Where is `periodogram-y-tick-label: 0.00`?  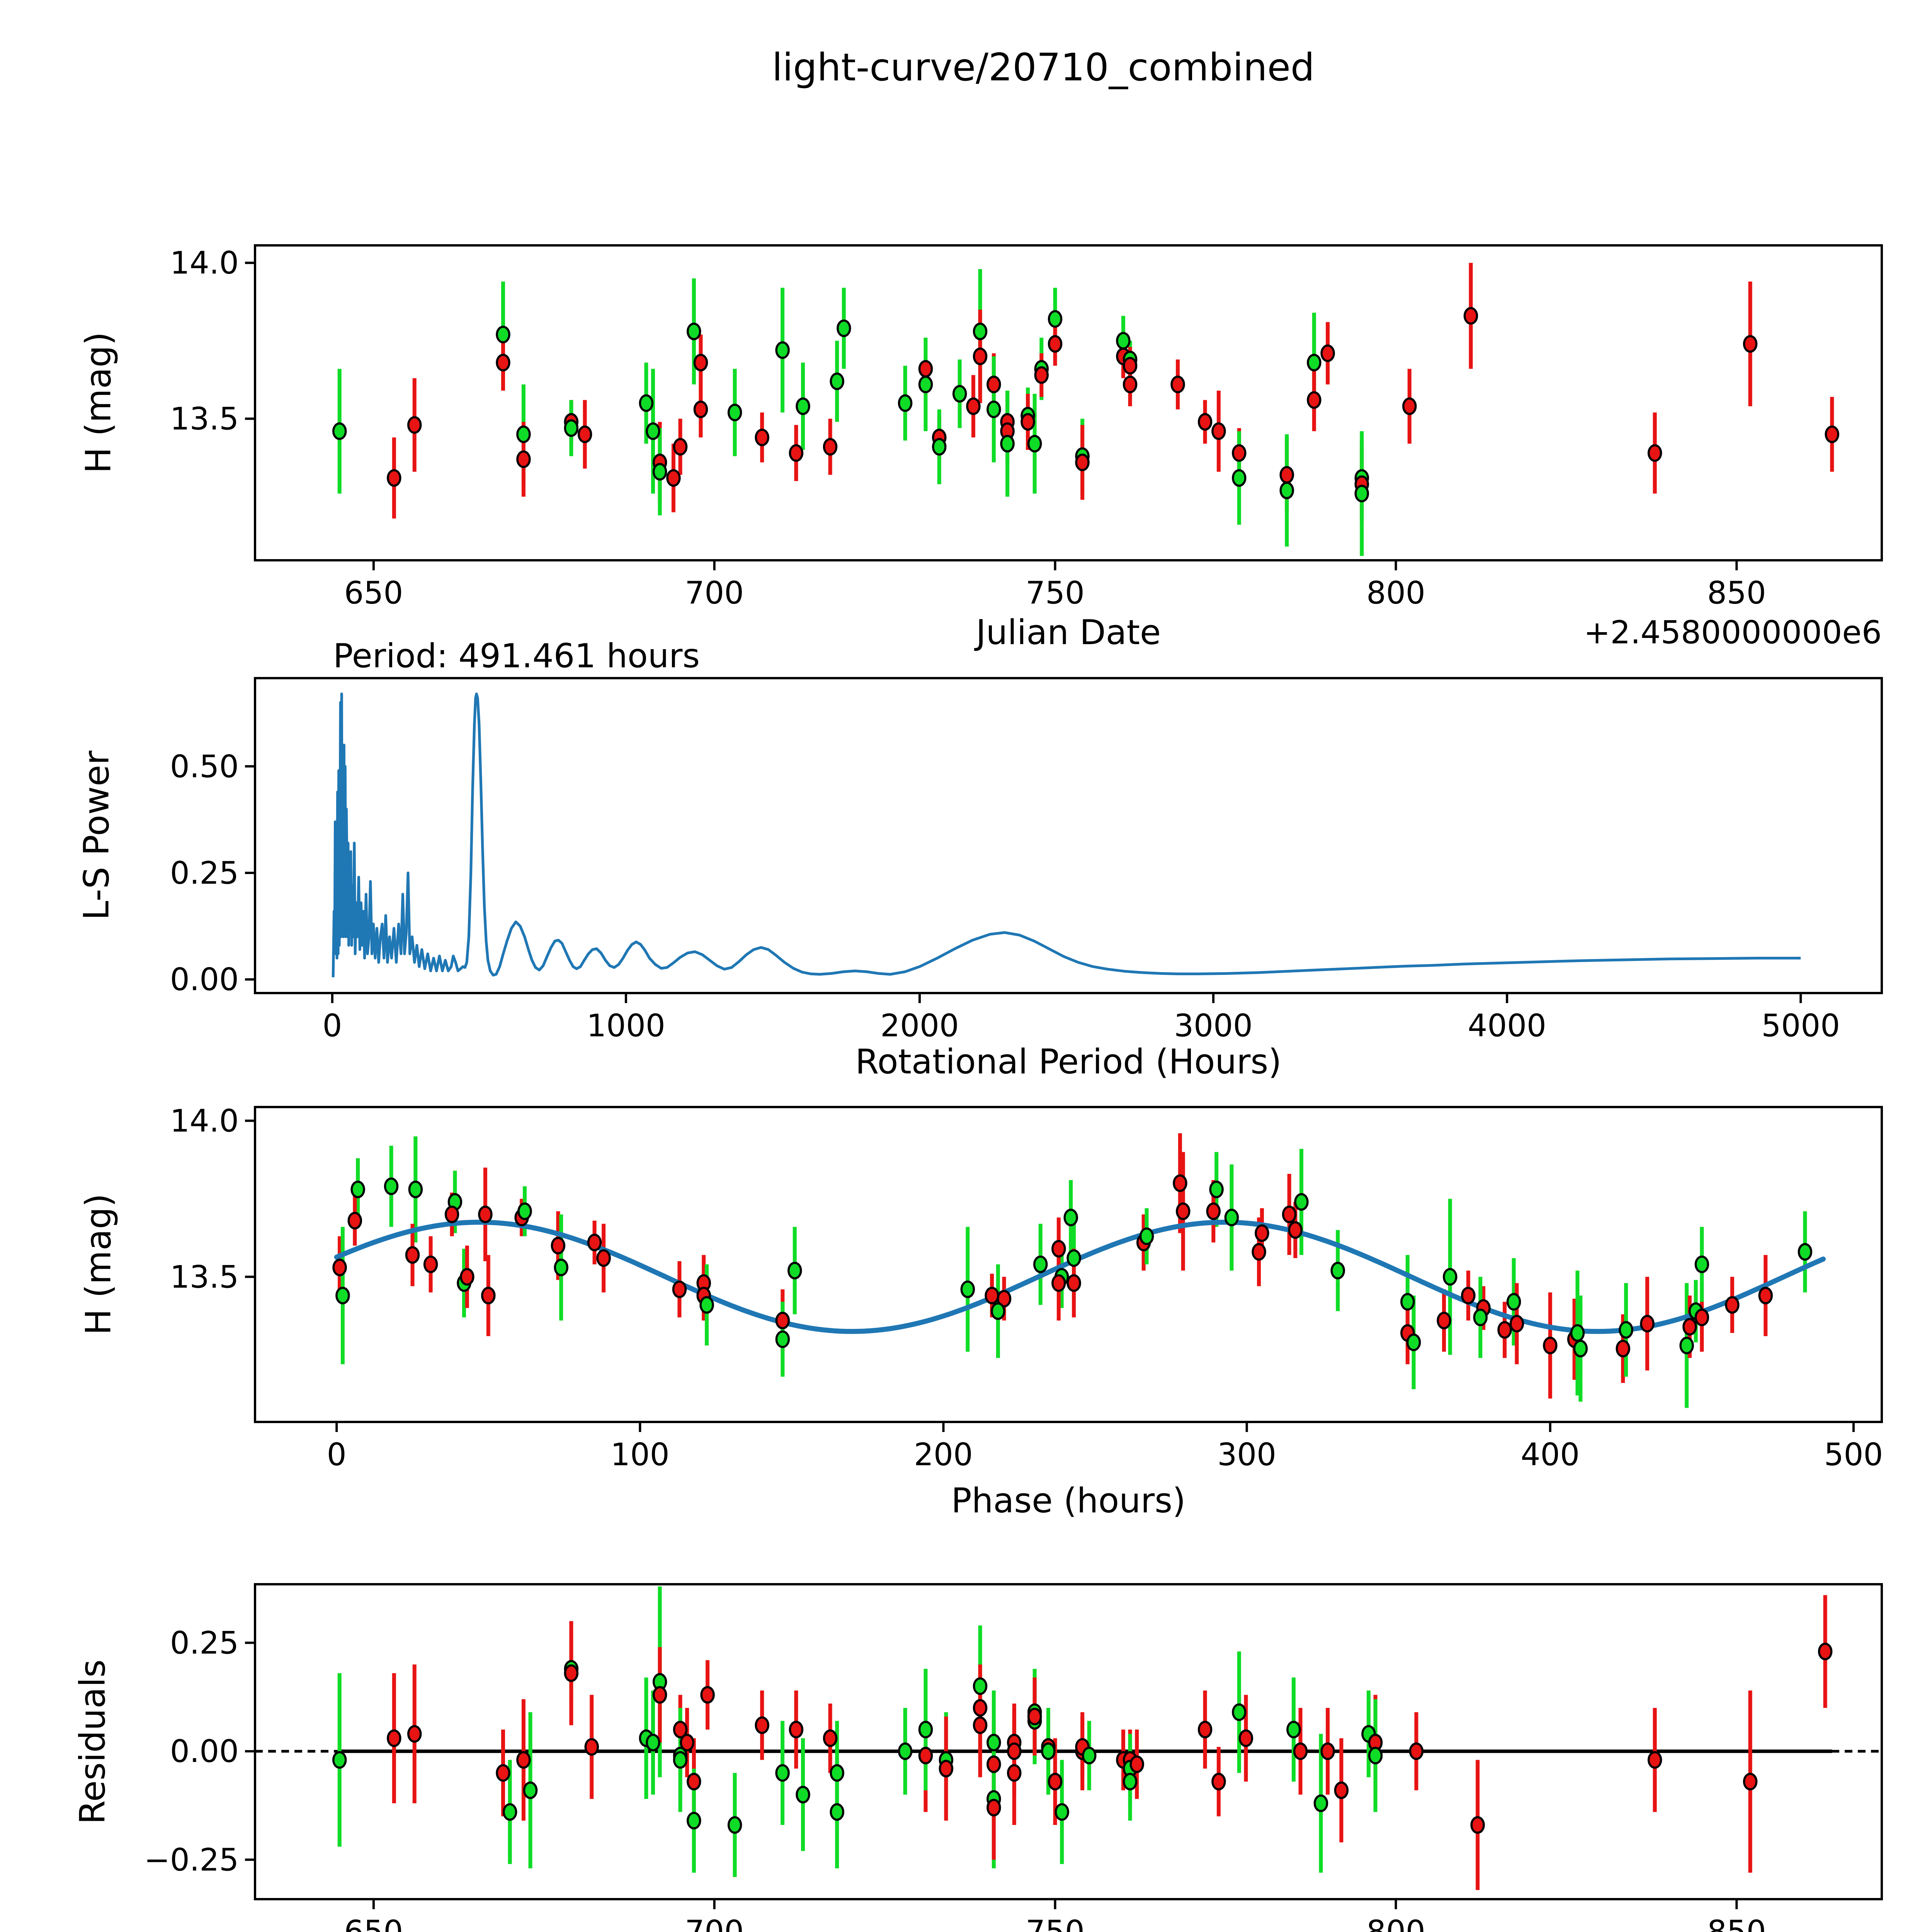
periodogram-y-tick-label: 0.00 is located at coordinates (205, 980).